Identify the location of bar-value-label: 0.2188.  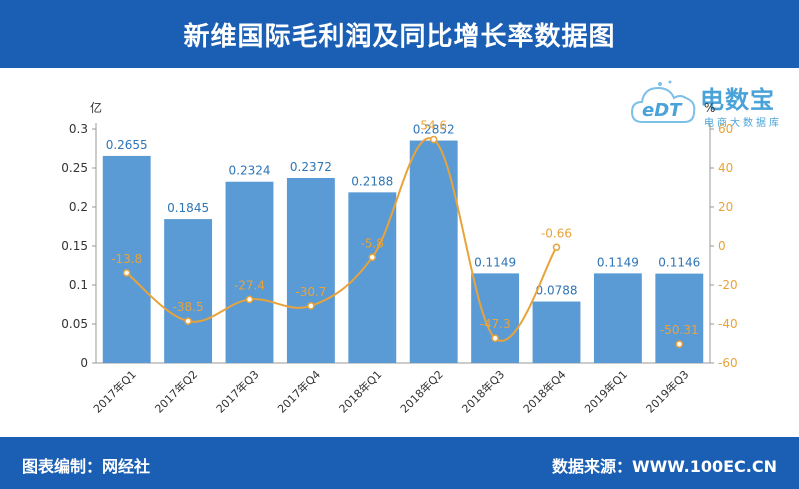
(372, 181).